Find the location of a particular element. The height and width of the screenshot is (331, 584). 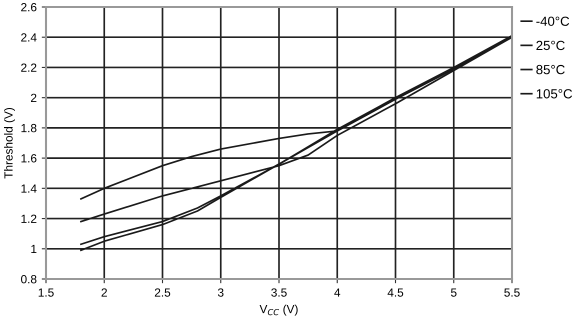

y-tick-label: 2.4 is located at coordinates (29, 37).